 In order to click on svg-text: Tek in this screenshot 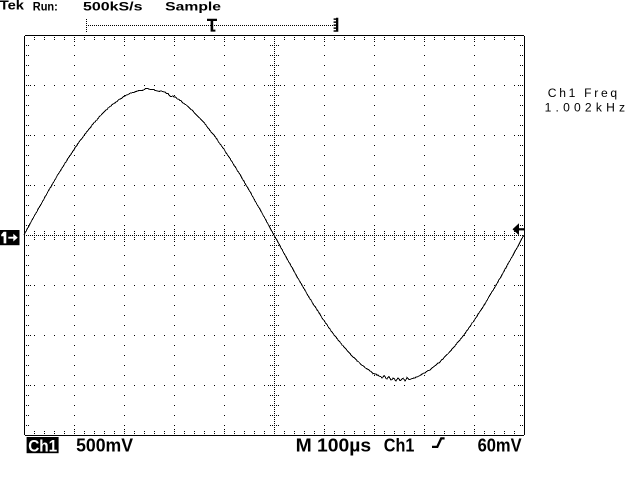, I will do `click(12, 6)`.